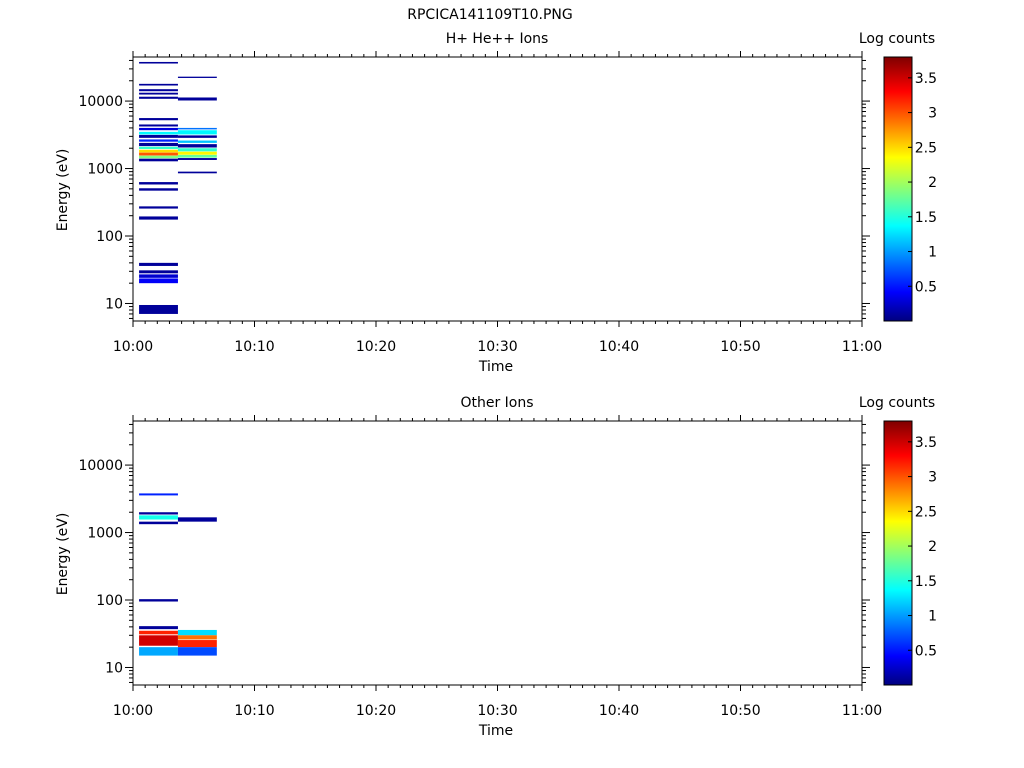 The image size is (1024, 768). What do you see at coordinates (496, 403) in the screenshot?
I see `panel-title: Other Ions` at bounding box center [496, 403].